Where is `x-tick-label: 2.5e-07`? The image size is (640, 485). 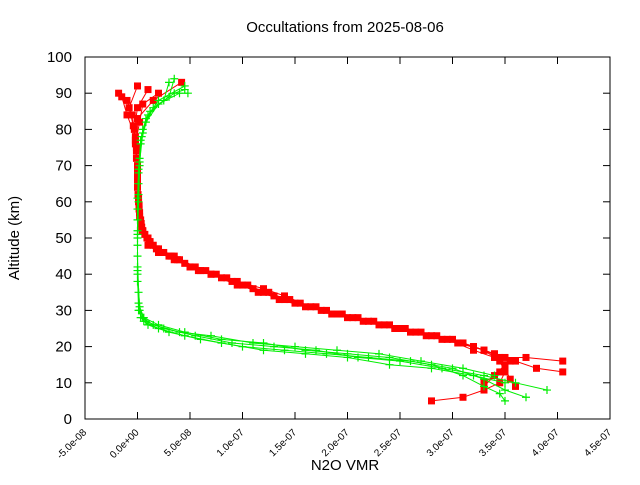
x-tick-label: 2.5e-07 is located at coordinates (388, 443).